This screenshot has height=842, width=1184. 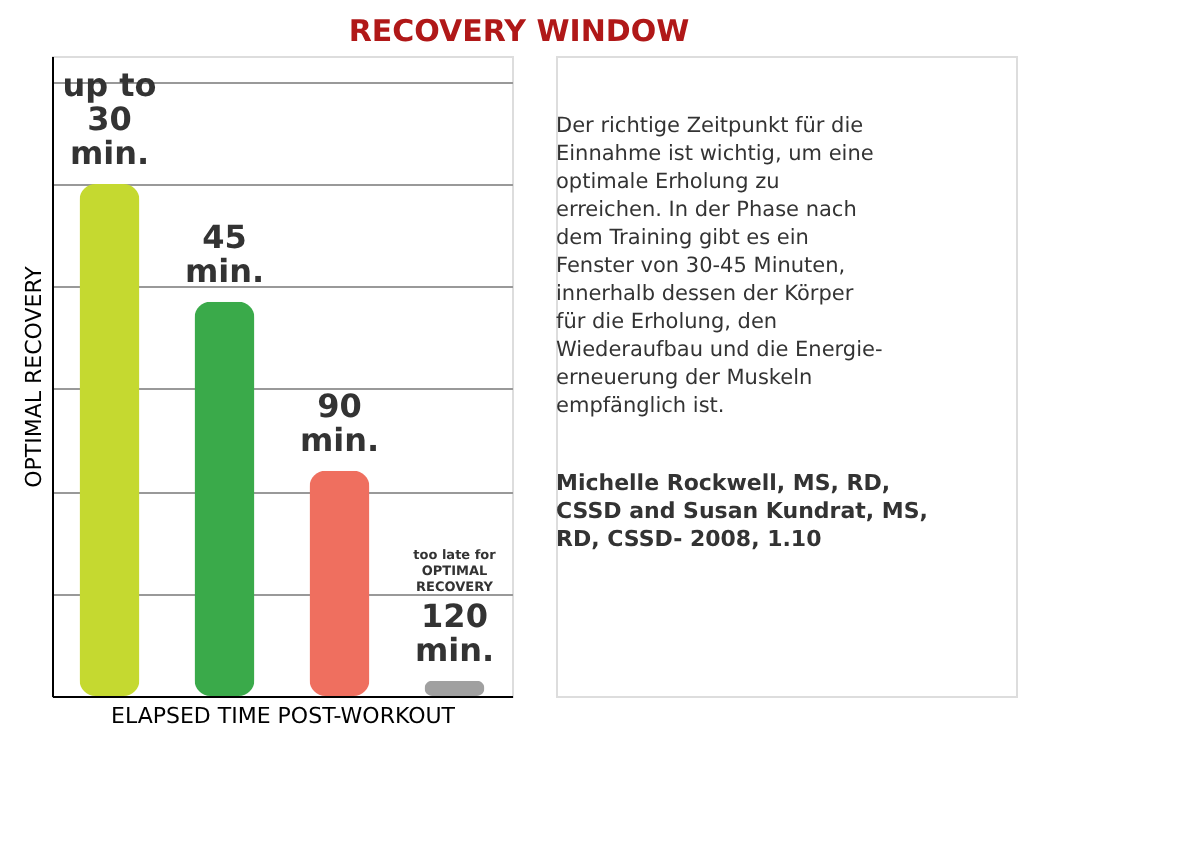 I want to click on x-tick-label: 90 min., so click(x=339, y=422).